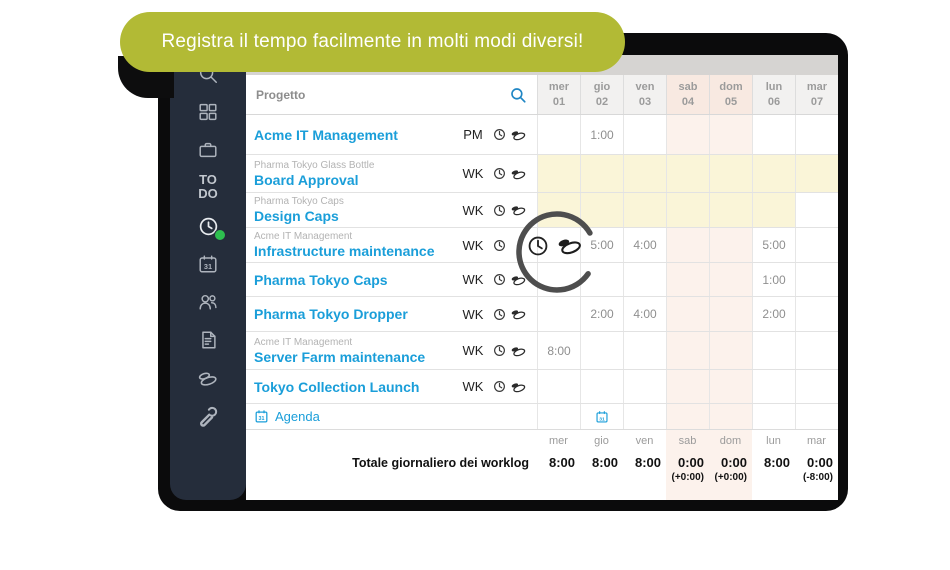  What do you see at coordinates (773, 245) in the screenshot?
I see `worklog-cell: 5:00` at bounding box center [773, 245].